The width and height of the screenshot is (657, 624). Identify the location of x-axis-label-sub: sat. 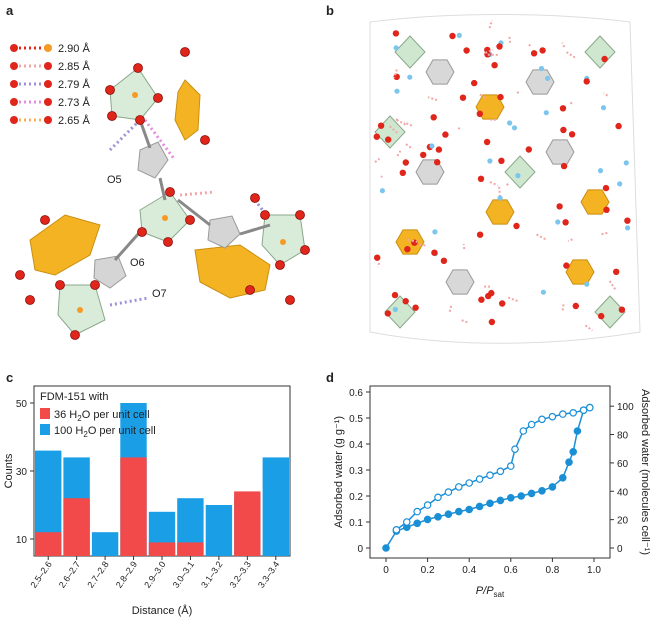
(499, 594).